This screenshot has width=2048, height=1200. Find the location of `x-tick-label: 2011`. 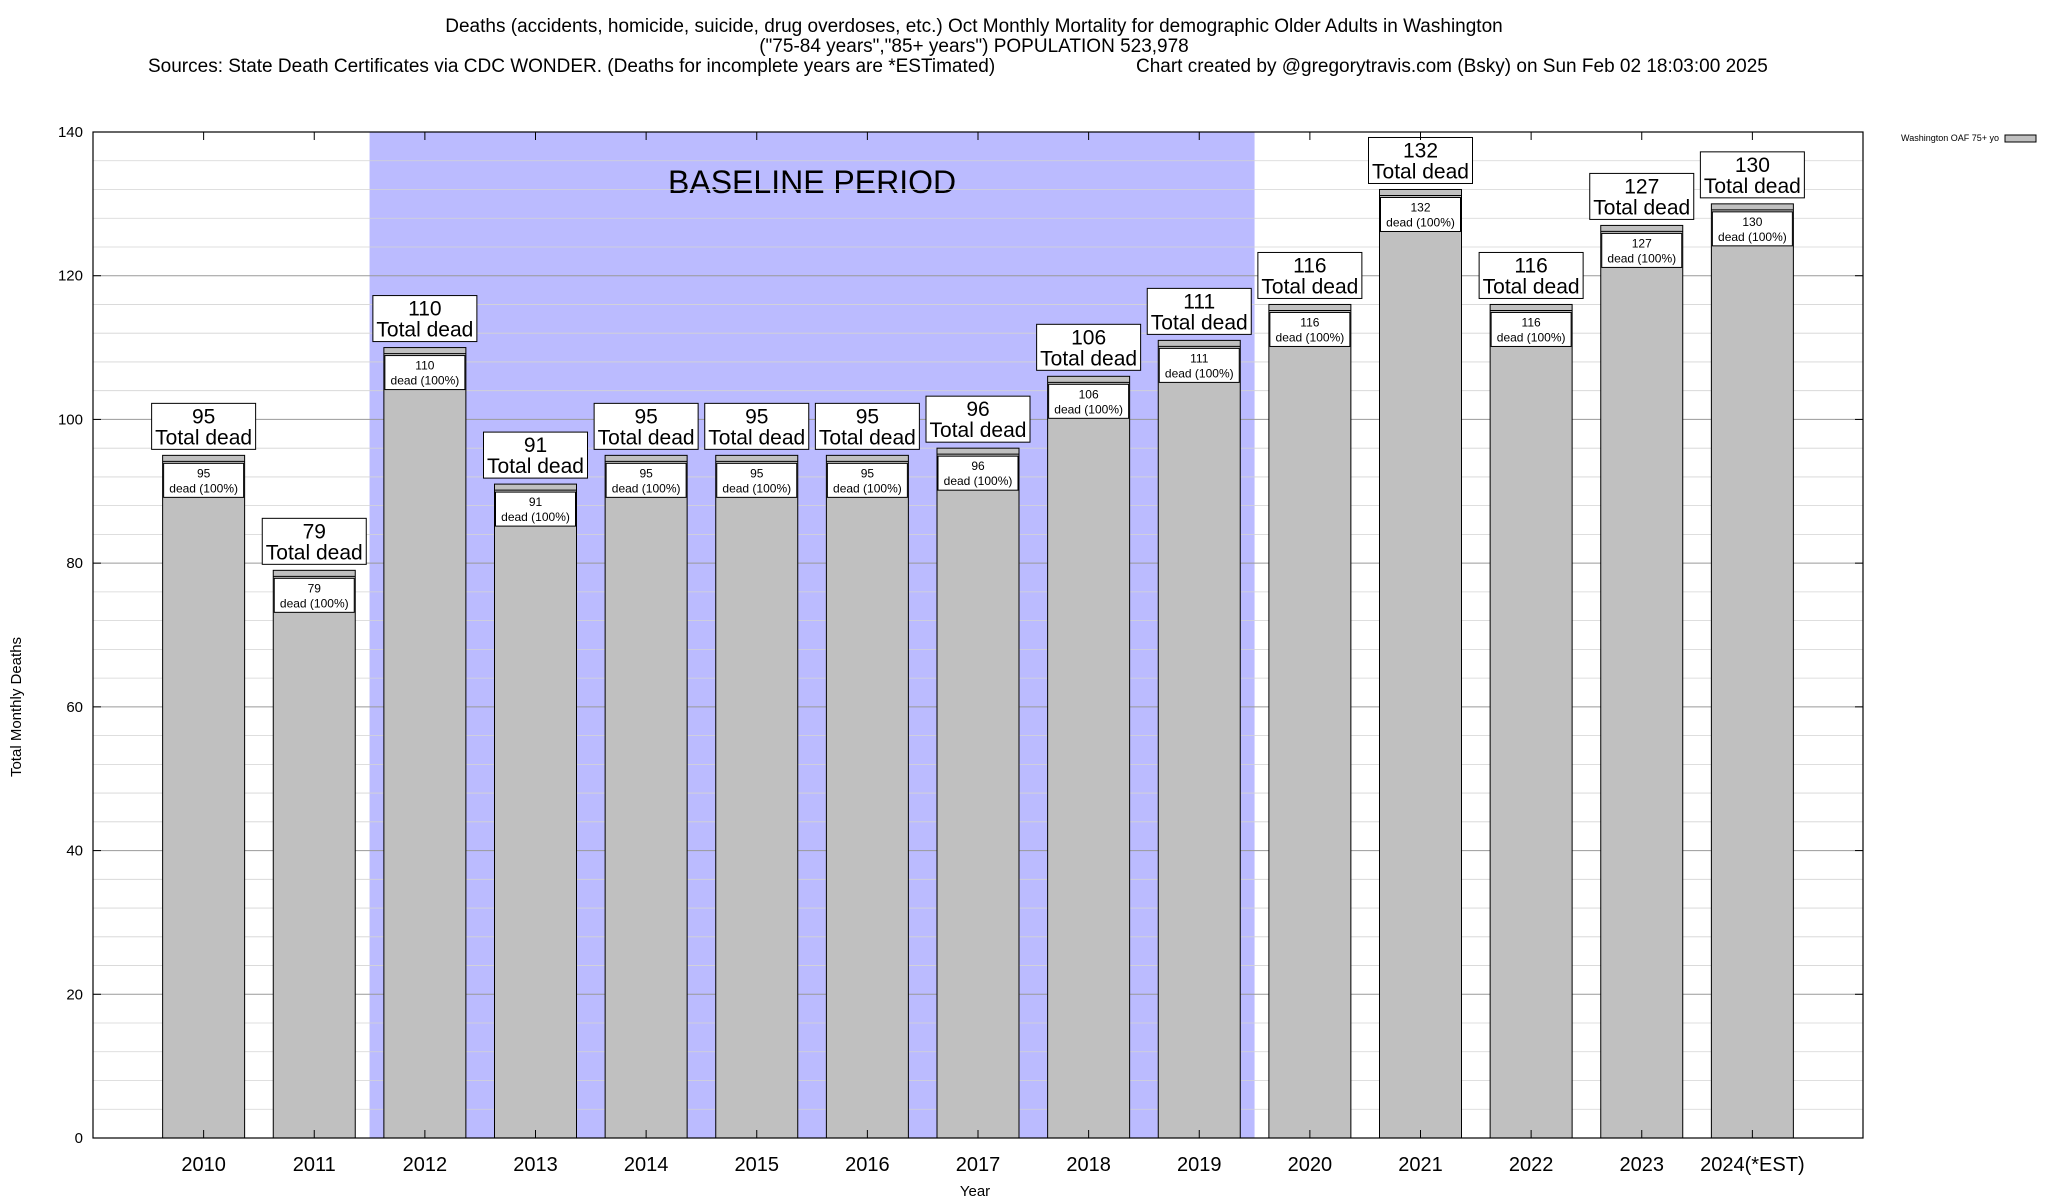

x-tick-label: 2011 is located at coordinates (314, 1165).